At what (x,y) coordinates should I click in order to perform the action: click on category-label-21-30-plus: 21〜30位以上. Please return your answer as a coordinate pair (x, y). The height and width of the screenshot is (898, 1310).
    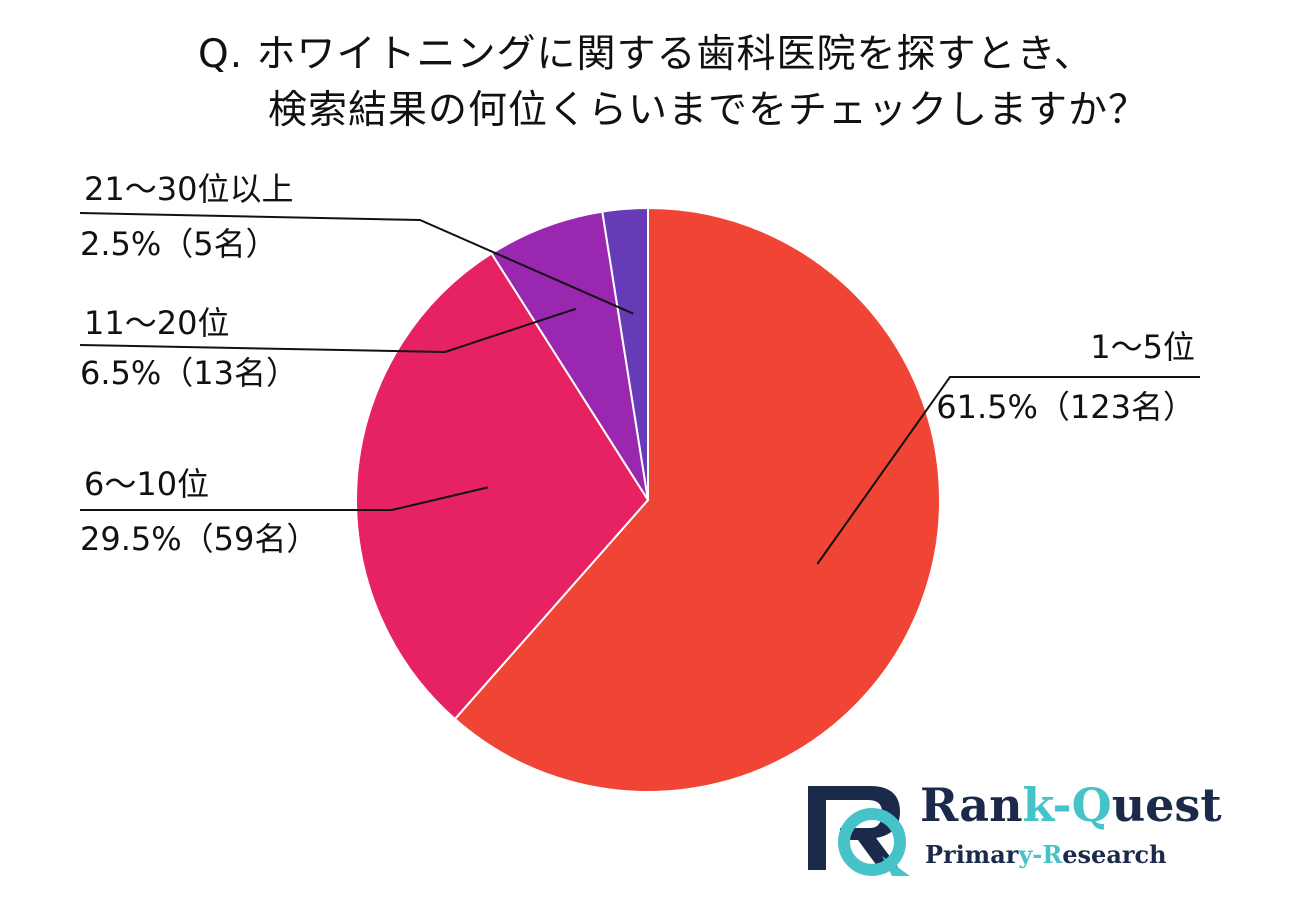
    Looking at the image, I should click on (188, 189).